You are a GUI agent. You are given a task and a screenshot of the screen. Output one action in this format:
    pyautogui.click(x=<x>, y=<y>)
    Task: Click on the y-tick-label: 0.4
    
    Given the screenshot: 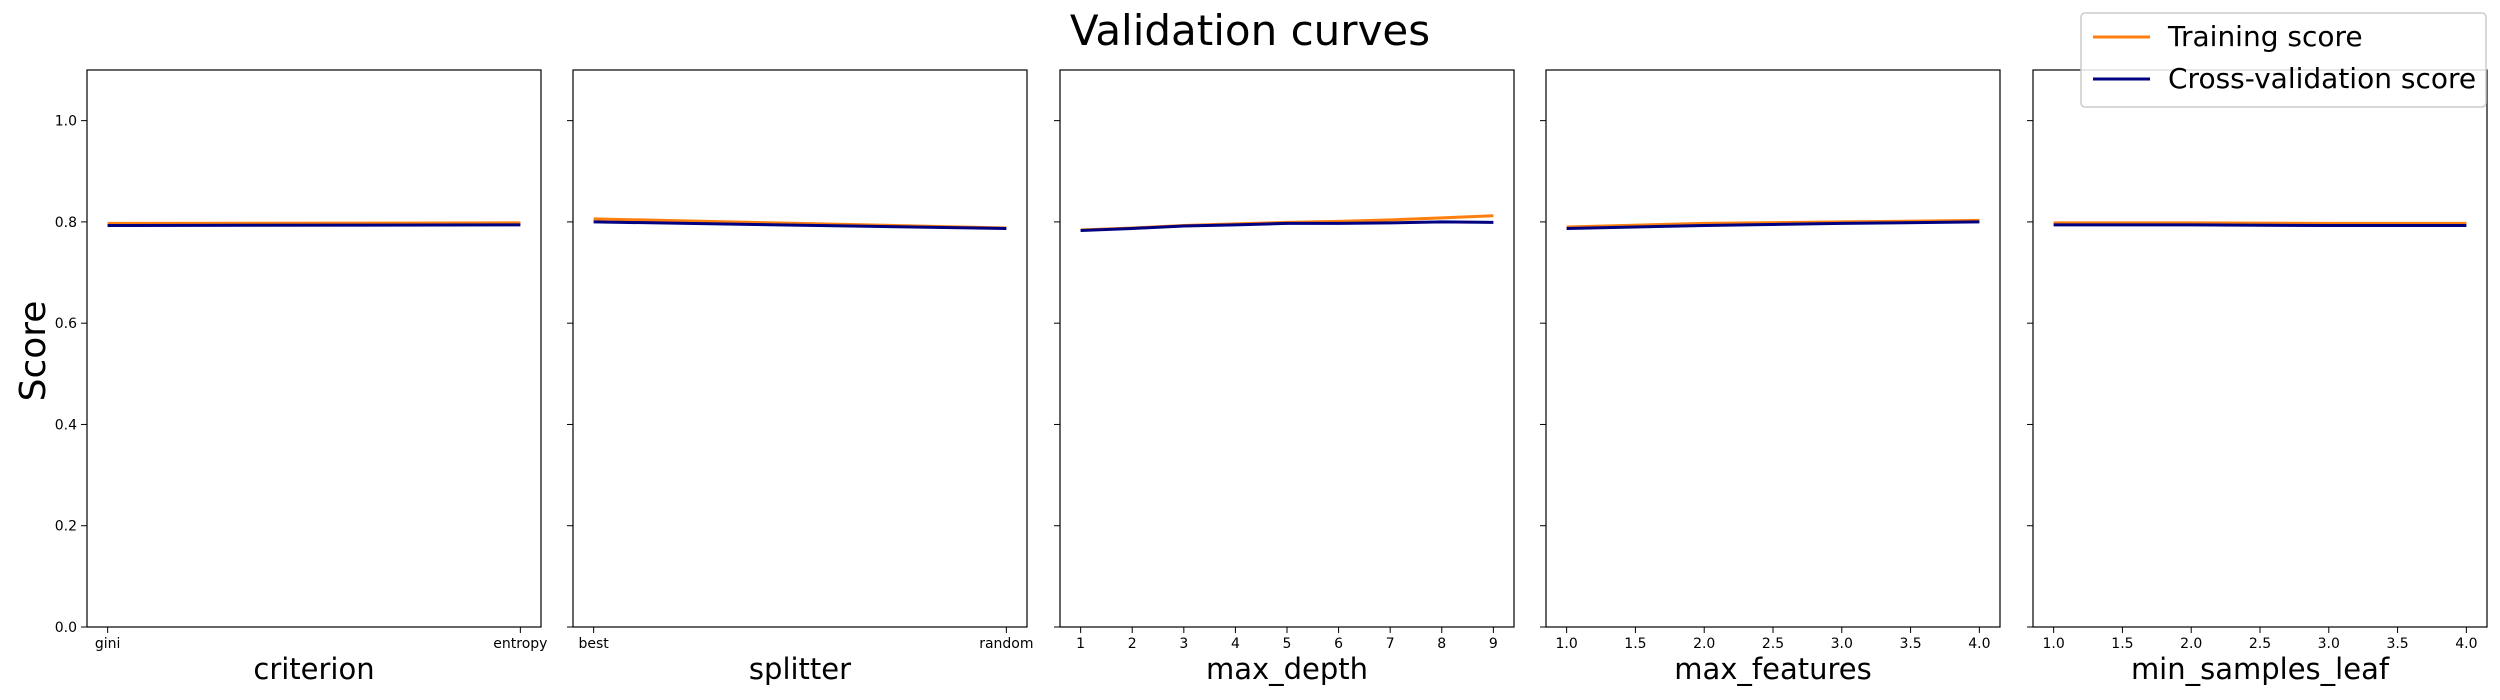 What is the action you would take?
    pyautogui.click(x=66, y=425)
    